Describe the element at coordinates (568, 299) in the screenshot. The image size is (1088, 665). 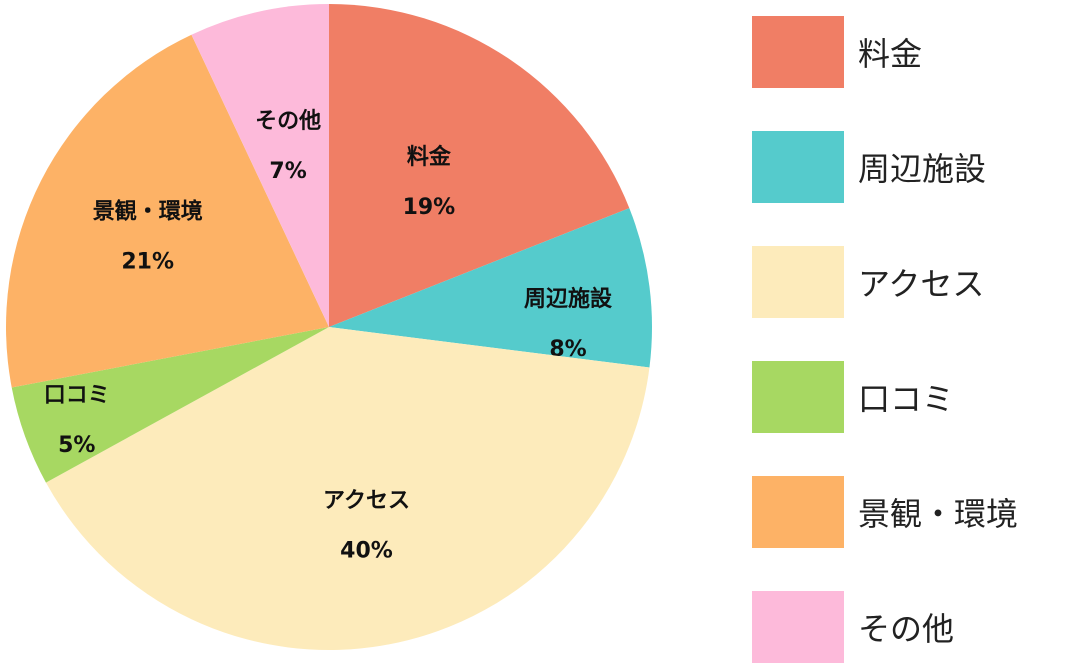
I see `slice-category-label: 周辺施設` at that location.